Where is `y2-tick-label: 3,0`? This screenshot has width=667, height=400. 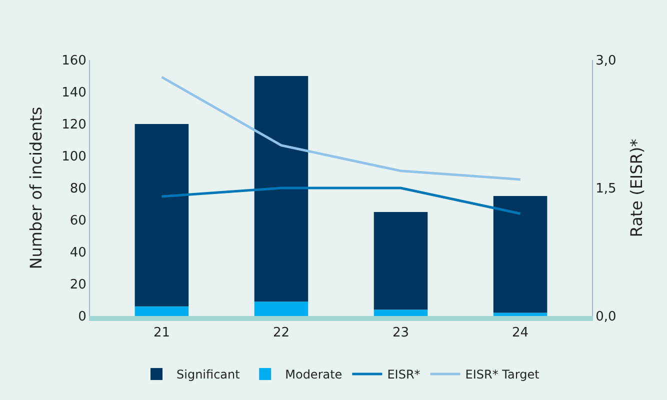
y2-tick-label: 3,0 is located at coordinates (606, 61).